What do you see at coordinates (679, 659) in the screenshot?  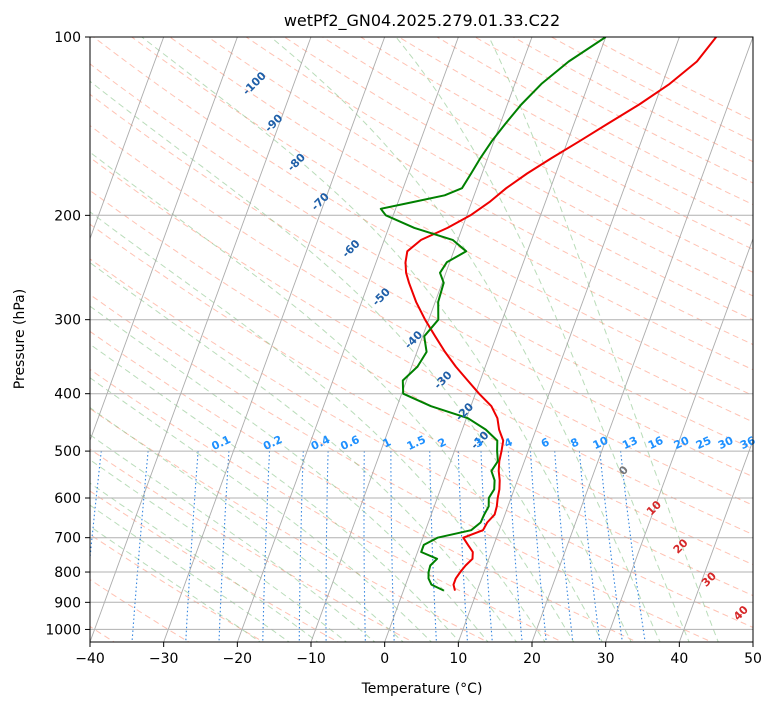 I see `x-tick-label: 40` at bounding box center [679, 659].